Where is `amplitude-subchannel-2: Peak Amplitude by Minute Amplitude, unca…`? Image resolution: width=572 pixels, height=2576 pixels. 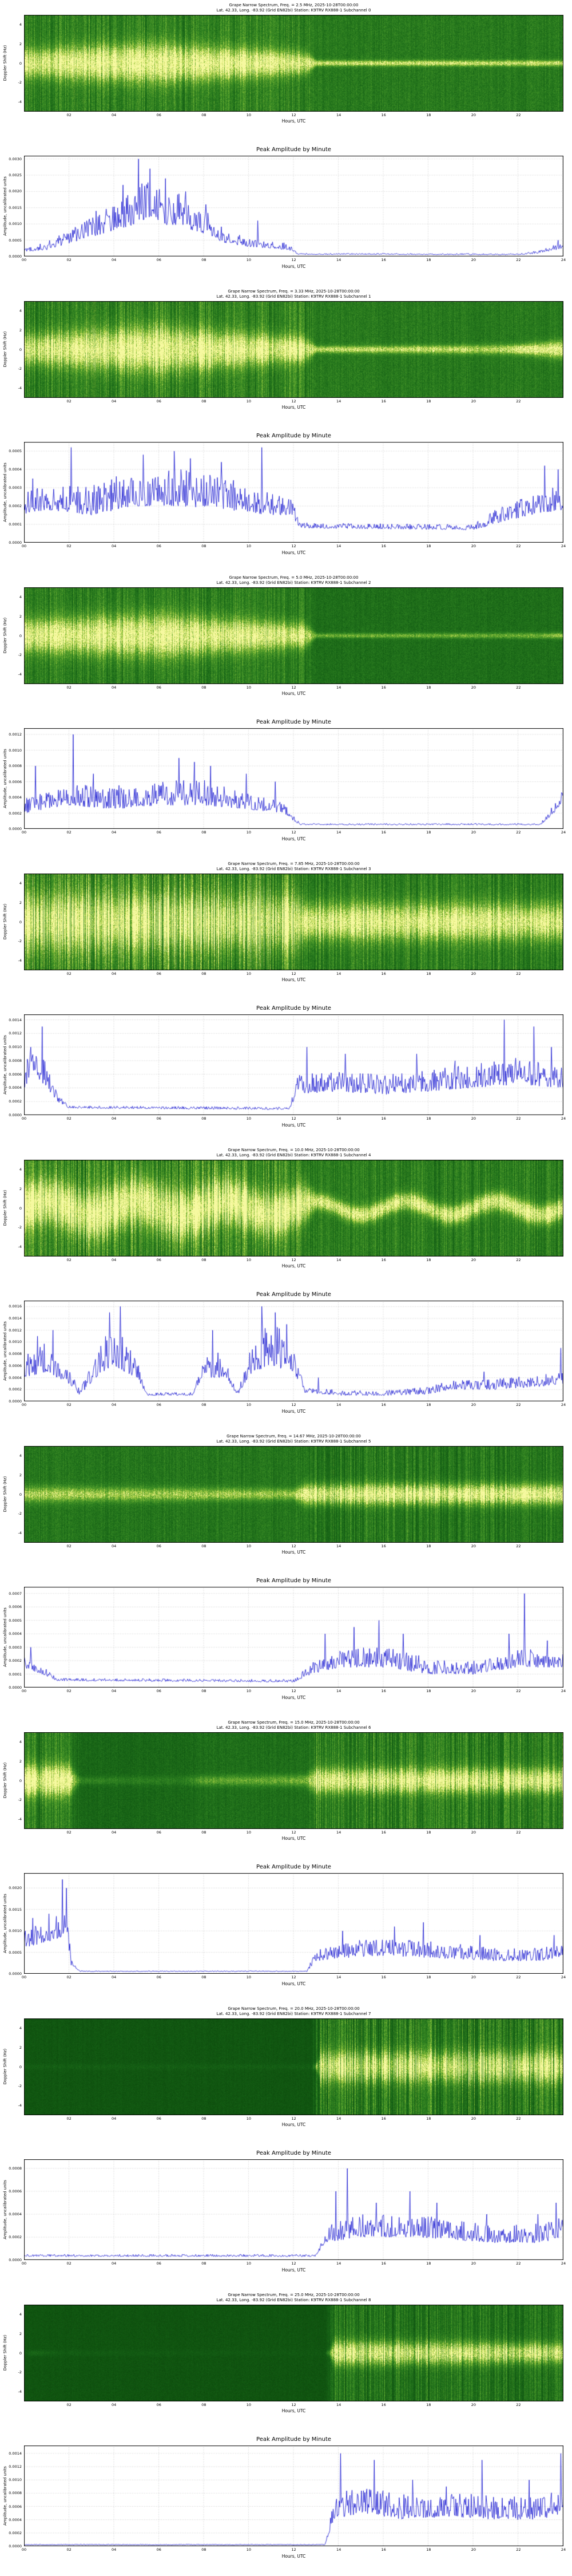 amplitude-subchannel-2: Peak Amplitude by Minute Amplitude, unca… is located at coordinates (286, 787).